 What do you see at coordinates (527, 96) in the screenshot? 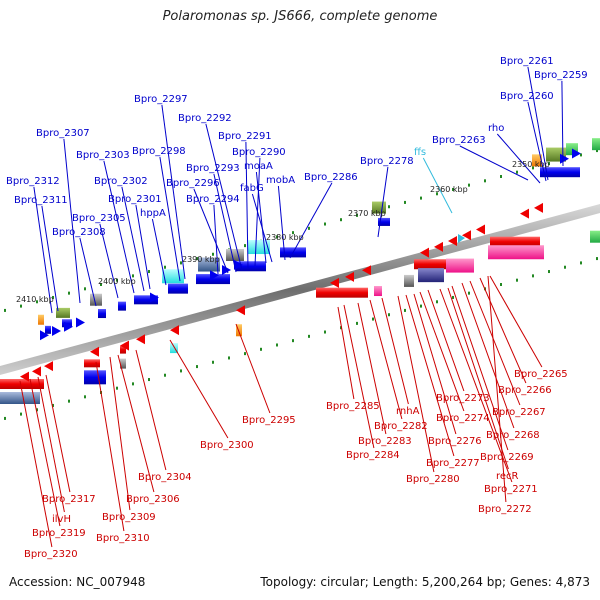
I see `forward-gene-label: Bpro_2260` at bounding box center [527, 96].